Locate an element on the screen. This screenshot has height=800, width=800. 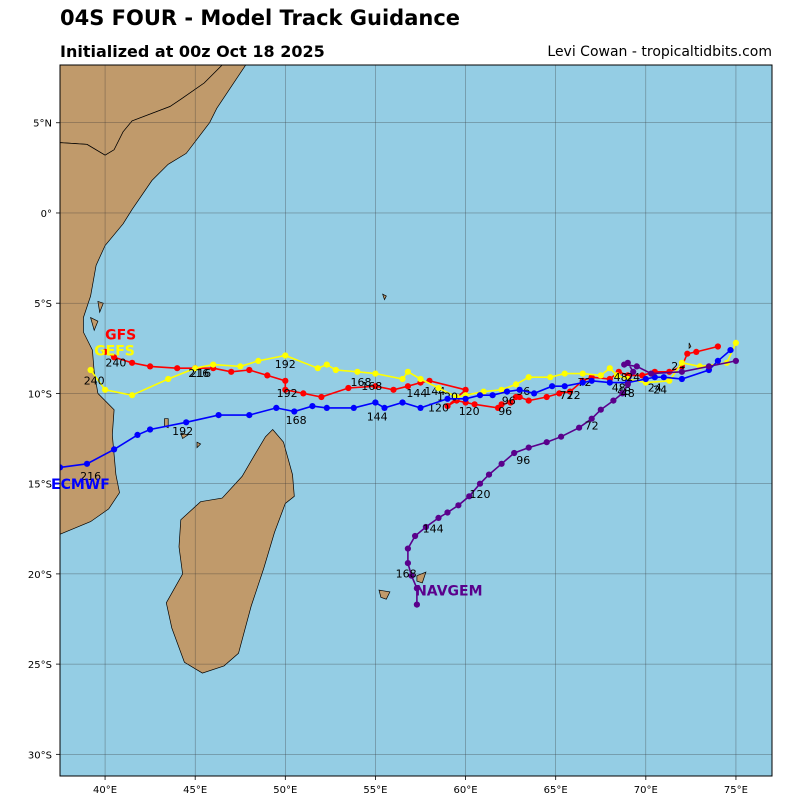
forecast-hour-label-gefs: 168 is located at coordinates (371, 386).